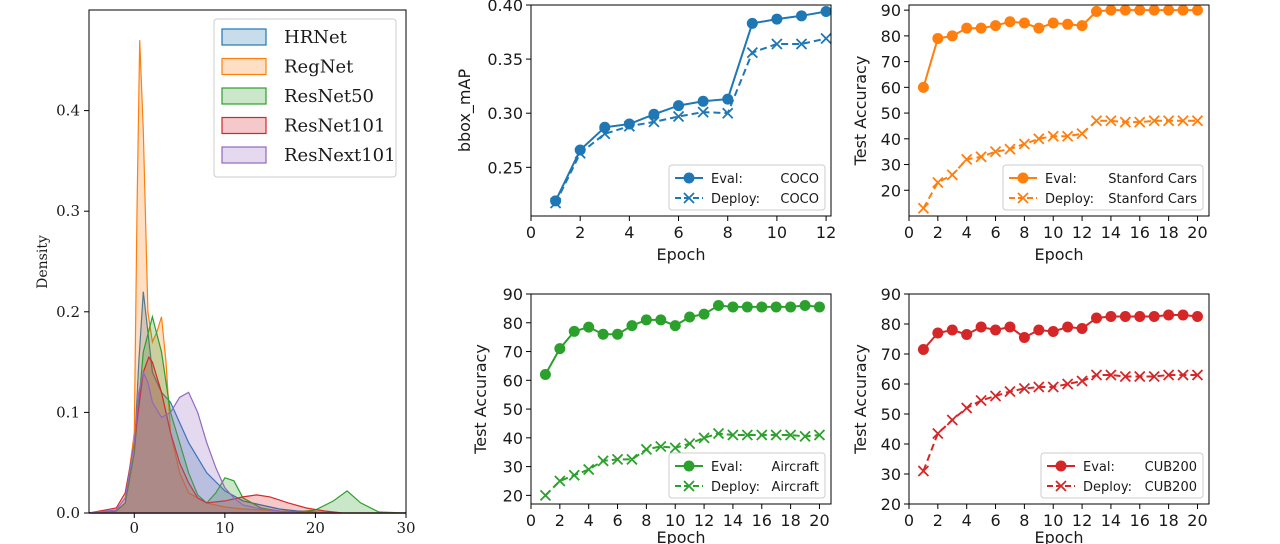 This screenshot has width=1280, height=544. What do you see at coordinates (1024, 232) in the screenshot?
I see `cars-x-tick-label: 8` at bounding box center [1024, 232].